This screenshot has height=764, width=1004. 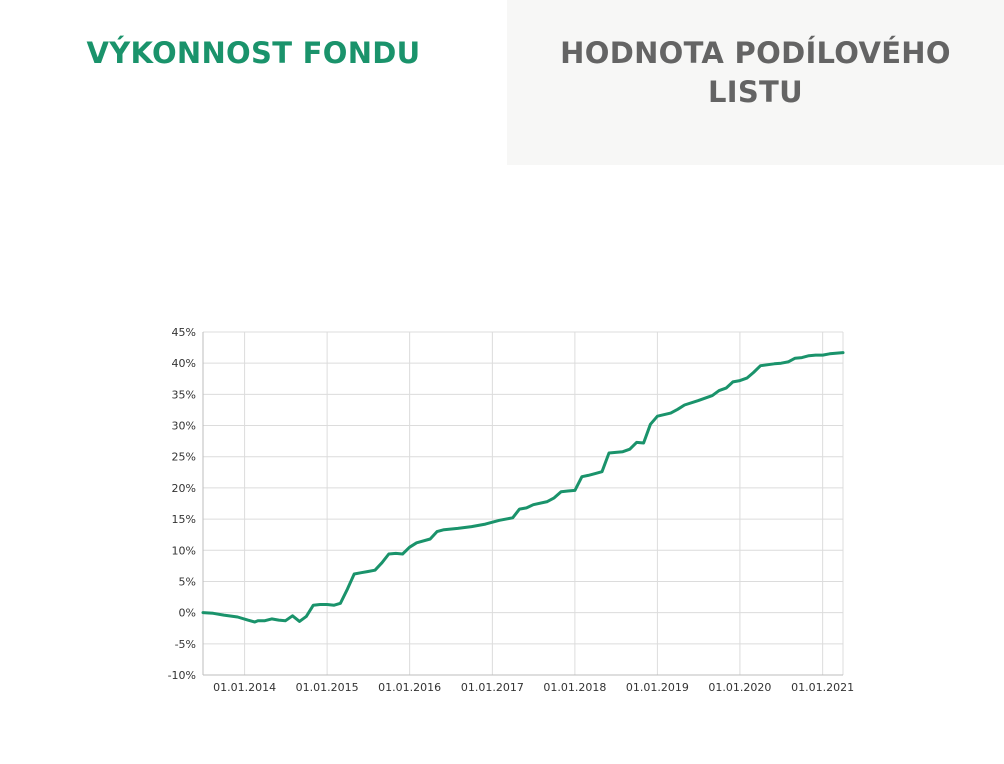 I want to click on x-tick-label: 01.01.2020, so click(x=739, y=687).